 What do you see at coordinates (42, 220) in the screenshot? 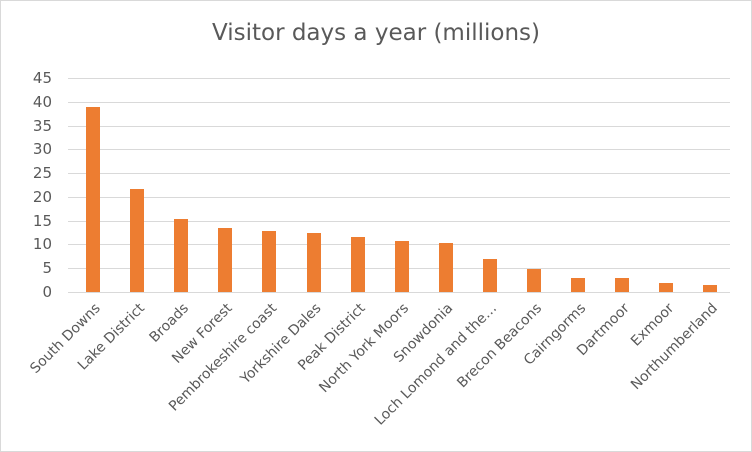
I see `y-tick-label: 15` at bounding box center [42, 220].